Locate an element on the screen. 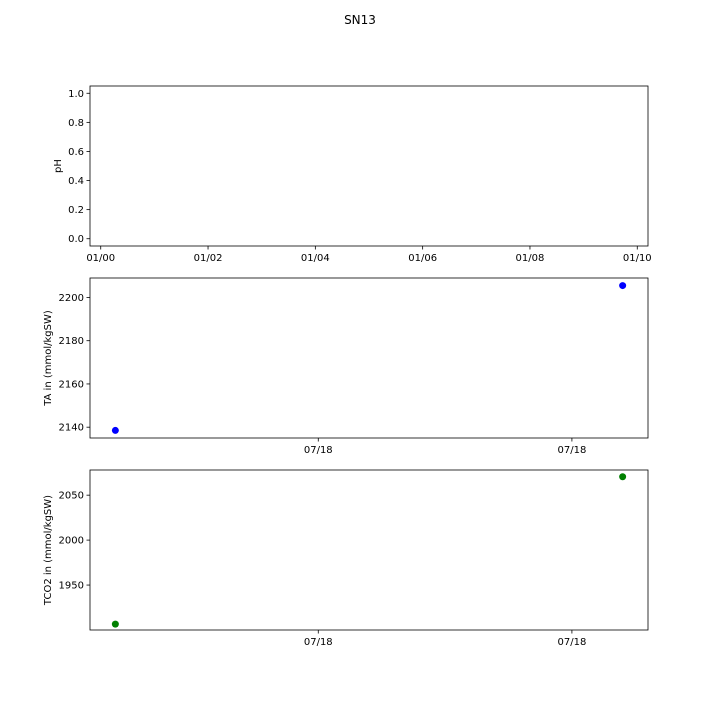  ph-x-tick-label: 01/04 is located at coordinates (315, 258).